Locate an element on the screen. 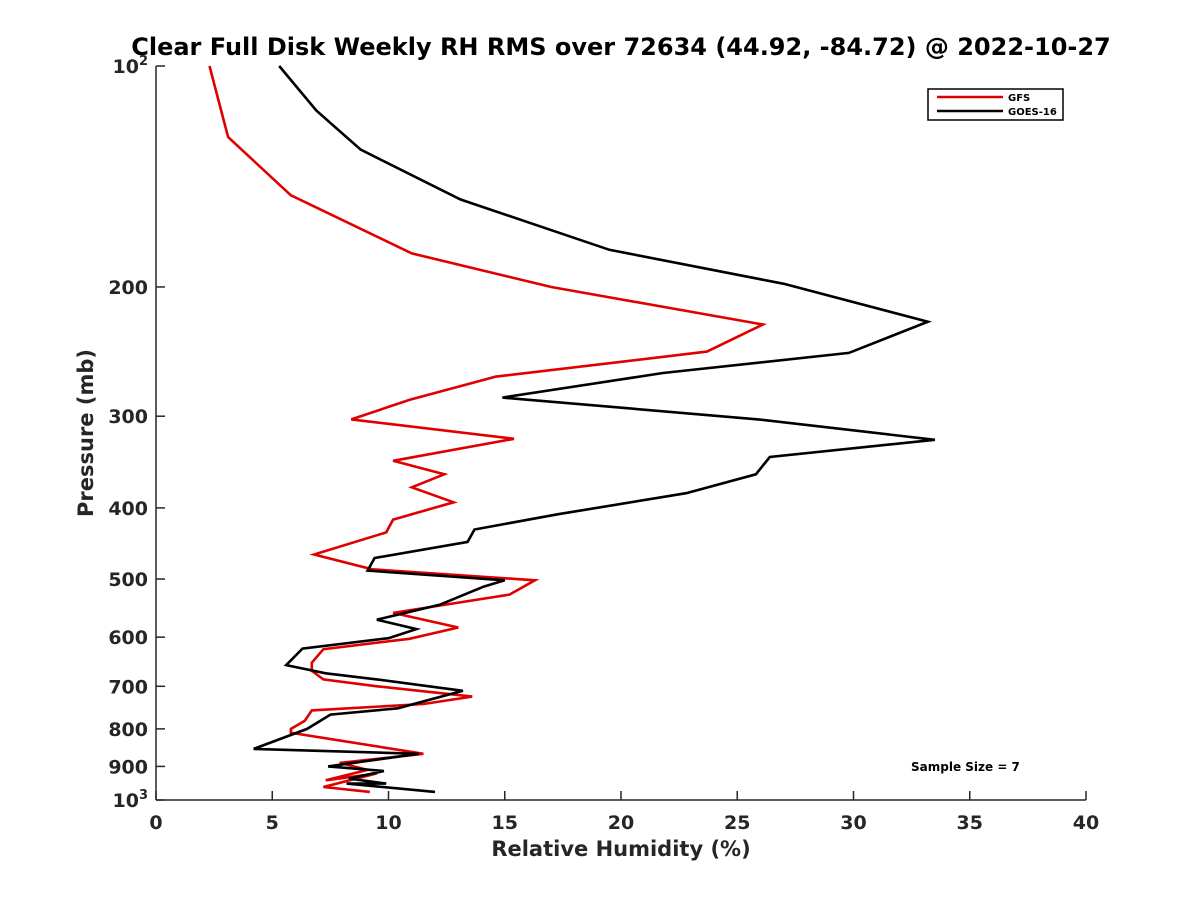 The width and height of the screenshot is (1200, 900). y-tick-label-base: 600 is located at coordinates (128, 638).